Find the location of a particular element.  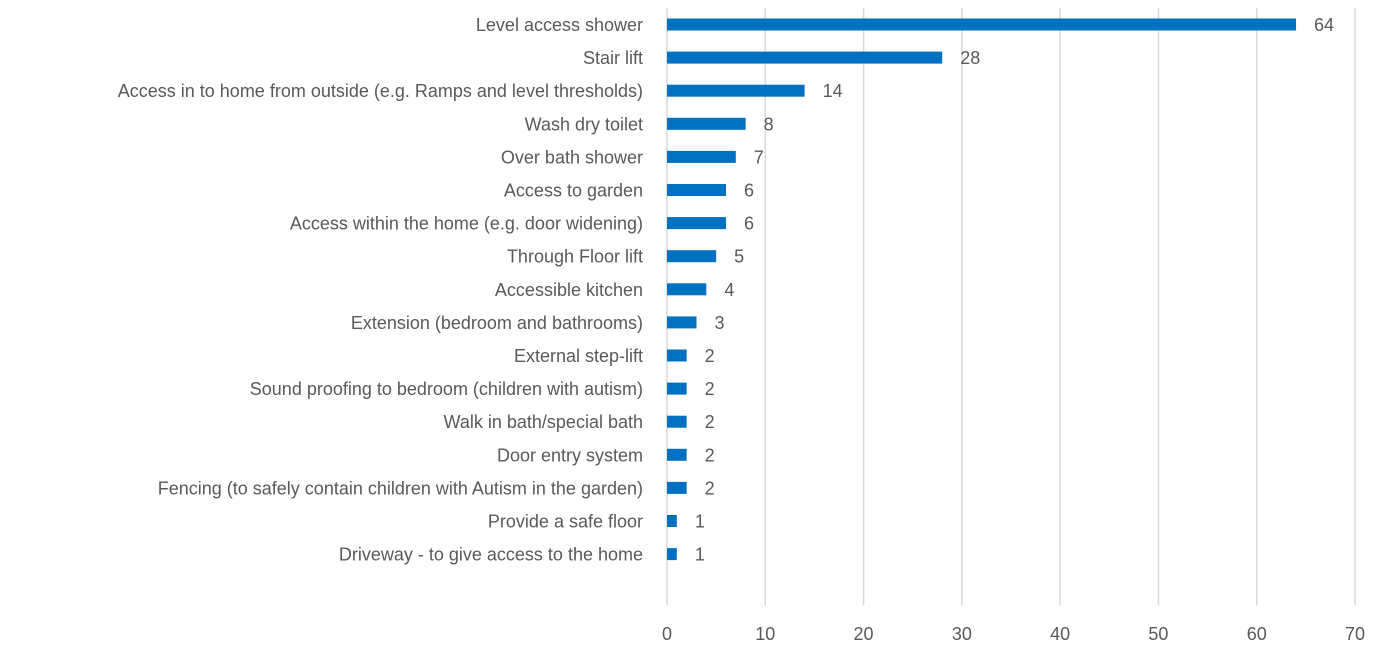

data-label: 7 is located at coordinates (759, 157).